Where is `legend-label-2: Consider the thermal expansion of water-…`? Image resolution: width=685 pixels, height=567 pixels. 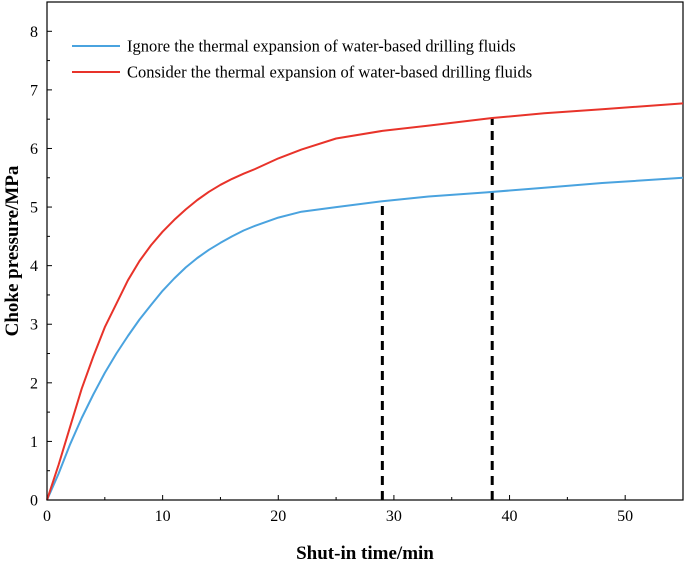
legend-label-2: Consider the thermal expansion of water-… is located at coordinates (329, 72).